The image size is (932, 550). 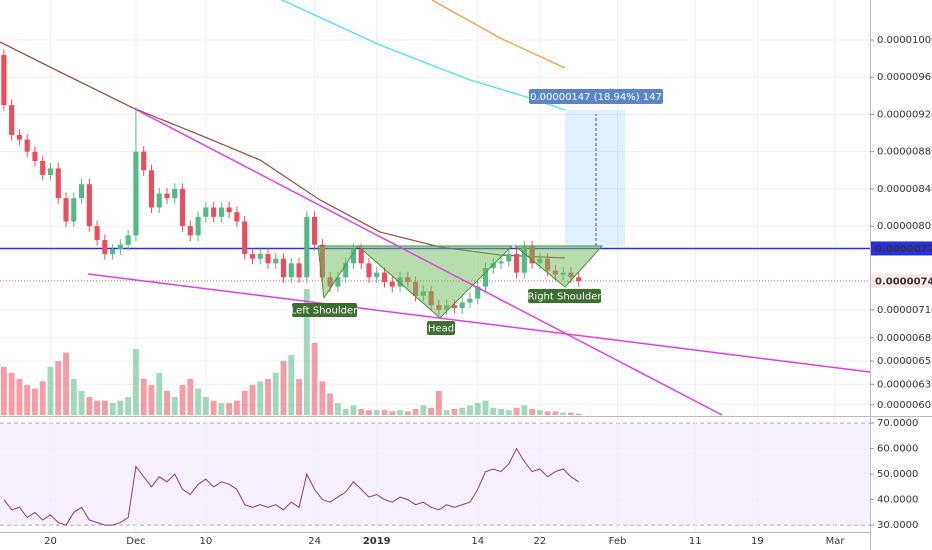 I want to click on pattern-shape, so click(x=338, y=272).